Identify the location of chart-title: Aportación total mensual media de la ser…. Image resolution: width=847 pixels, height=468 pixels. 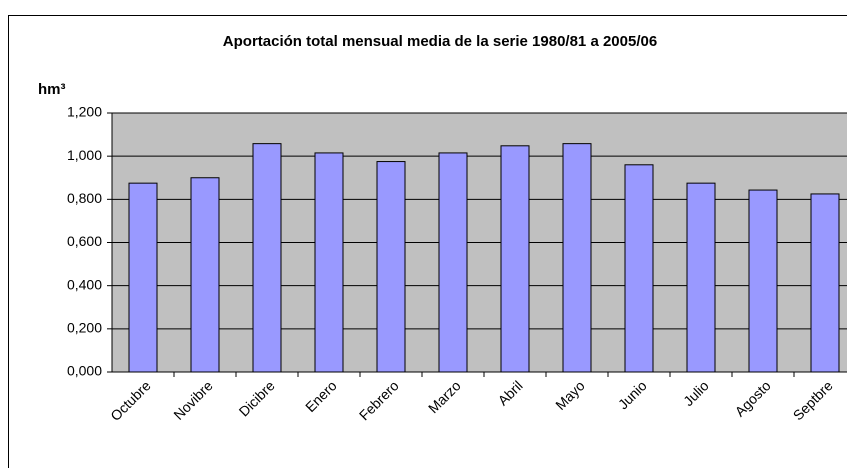
(440, 41).